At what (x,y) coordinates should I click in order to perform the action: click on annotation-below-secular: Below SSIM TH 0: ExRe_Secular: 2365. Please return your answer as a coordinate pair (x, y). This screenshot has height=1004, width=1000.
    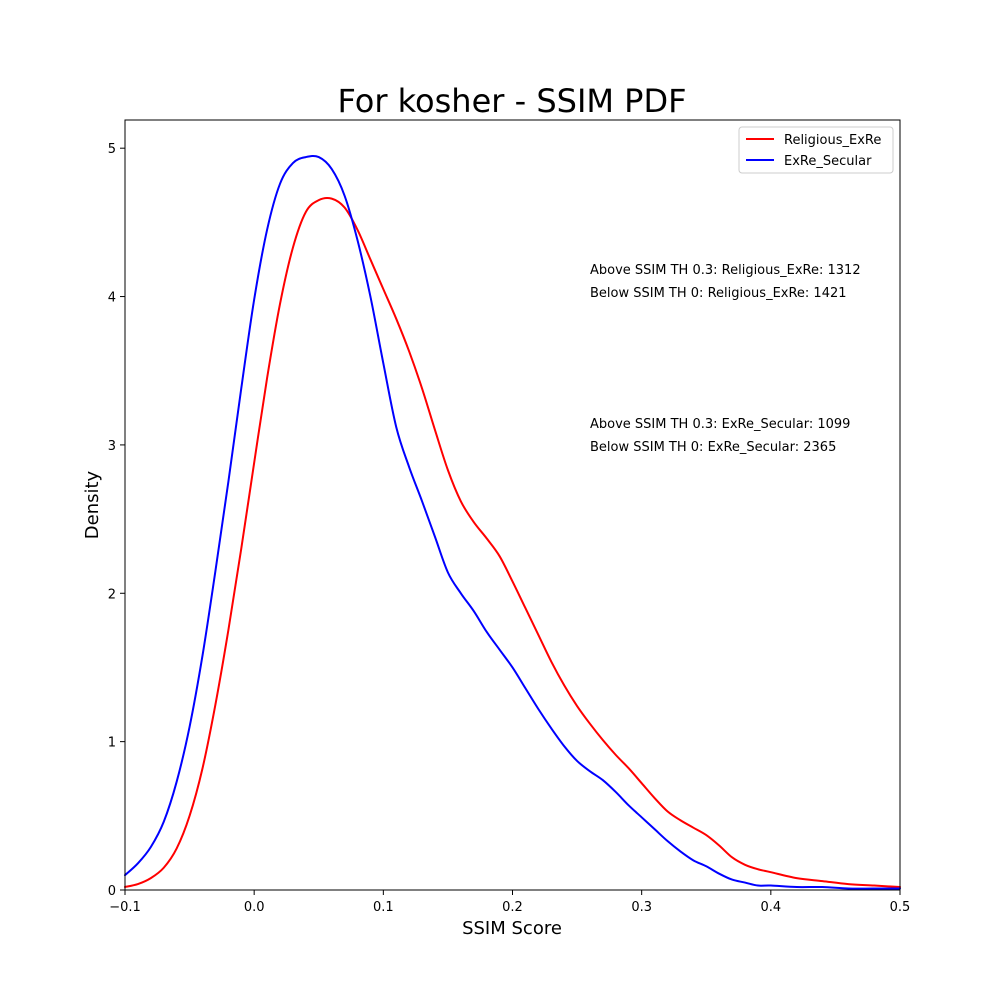
    Looking at the image, I should click on (713, 447).